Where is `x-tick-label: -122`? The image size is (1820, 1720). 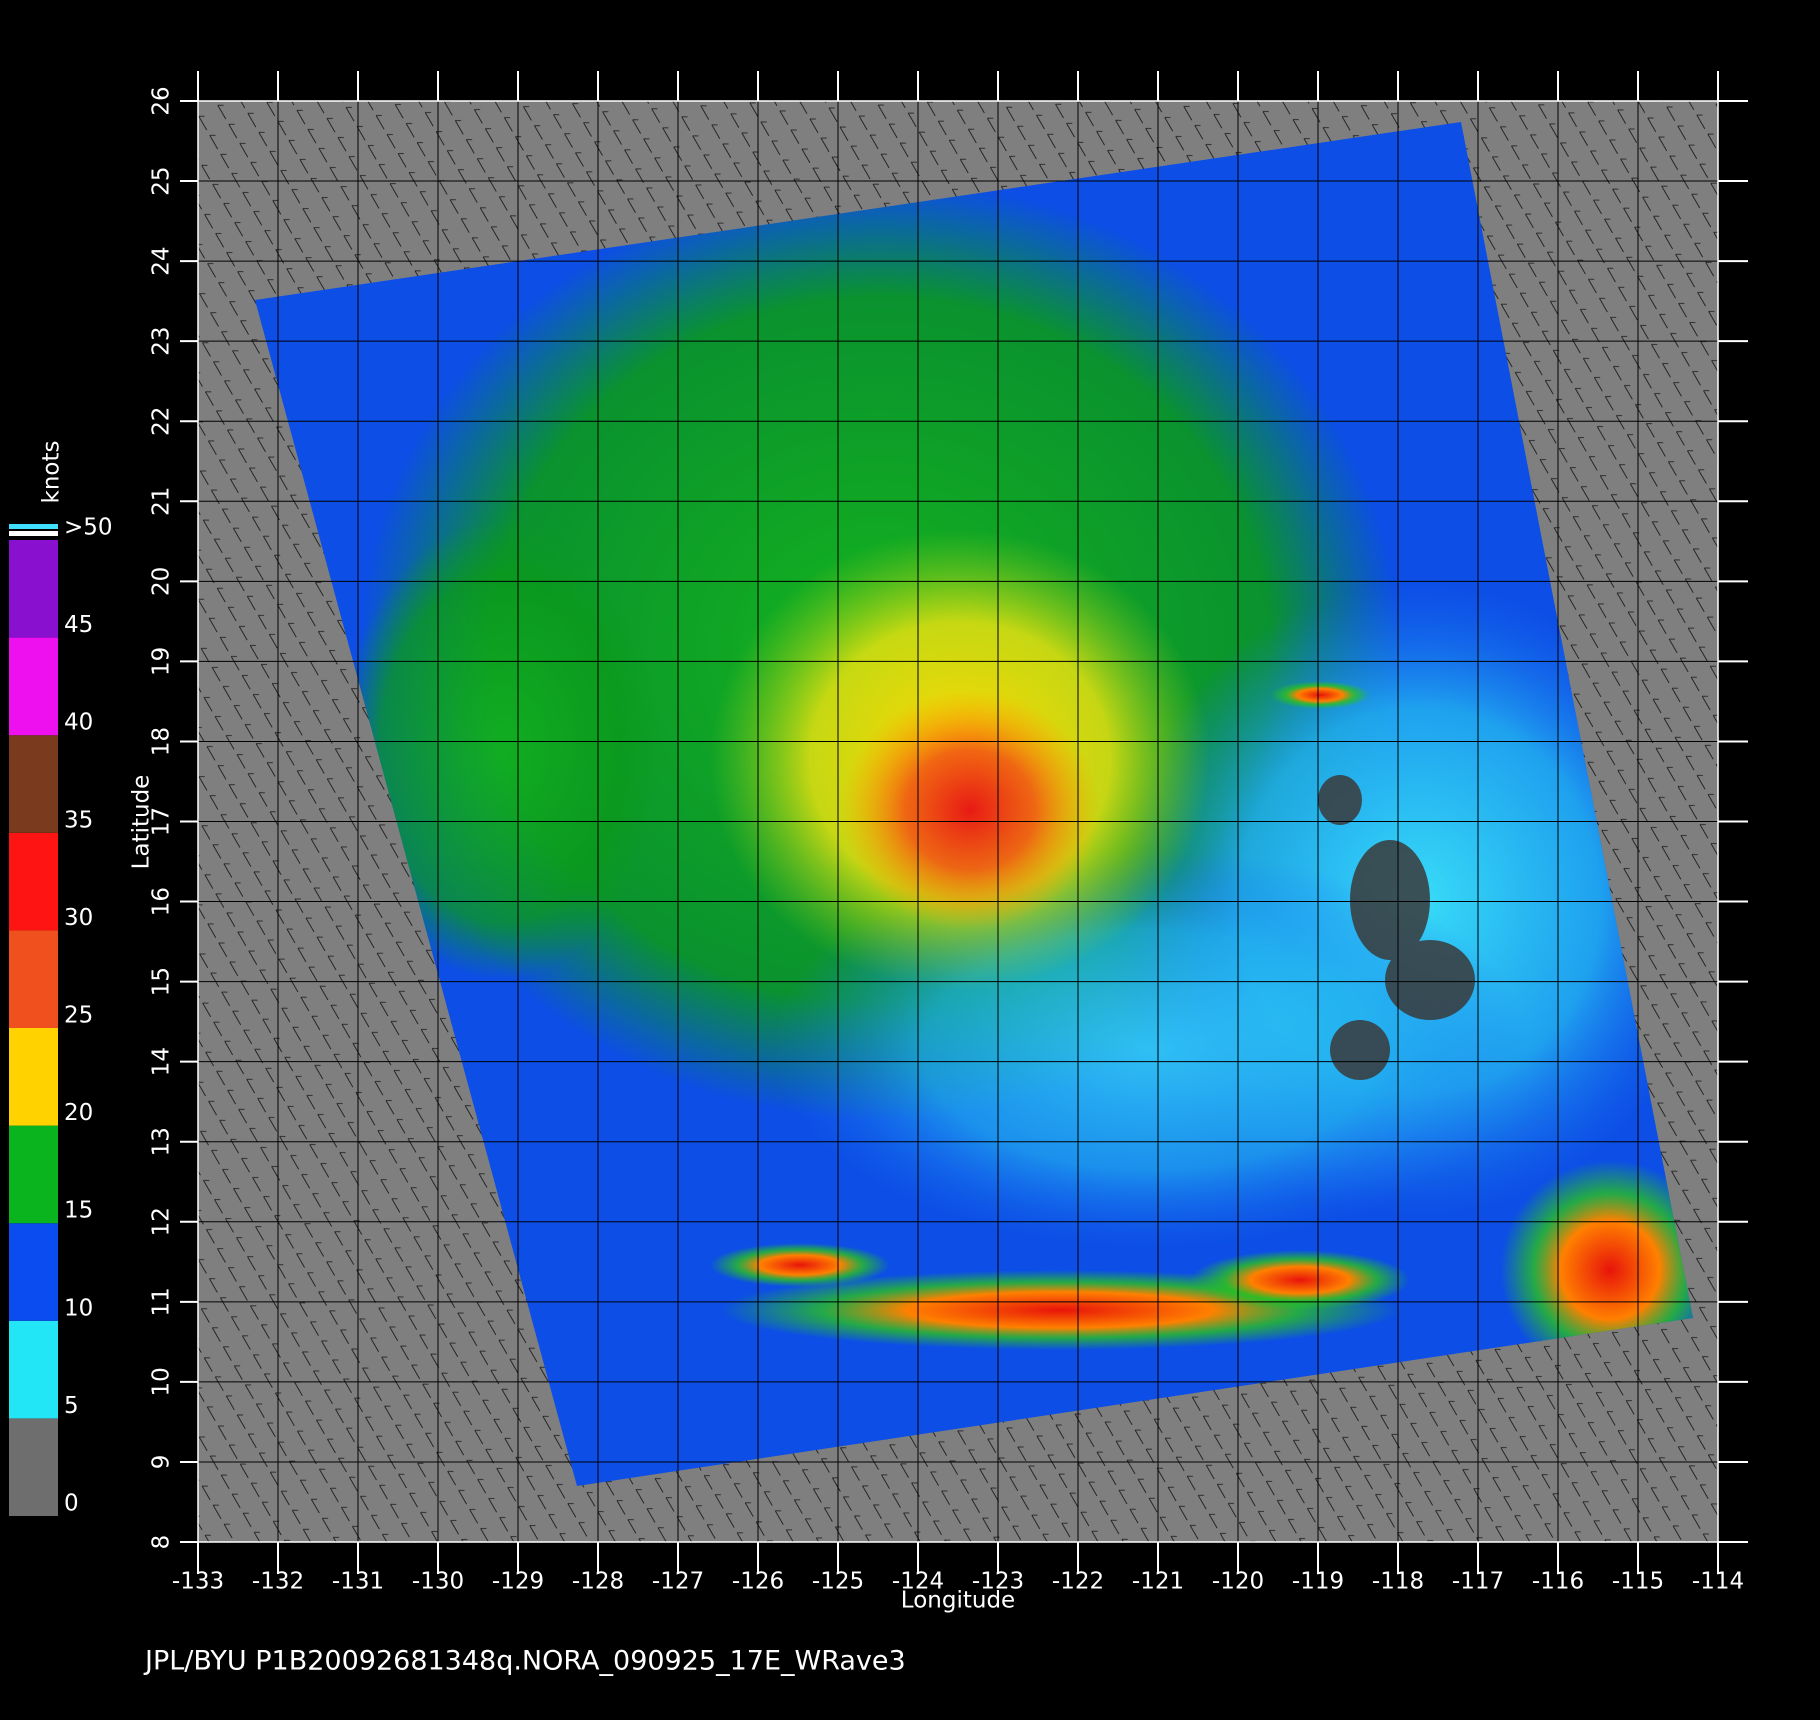 x-tick-label: -122 is located at coordinates (1078, 1582).